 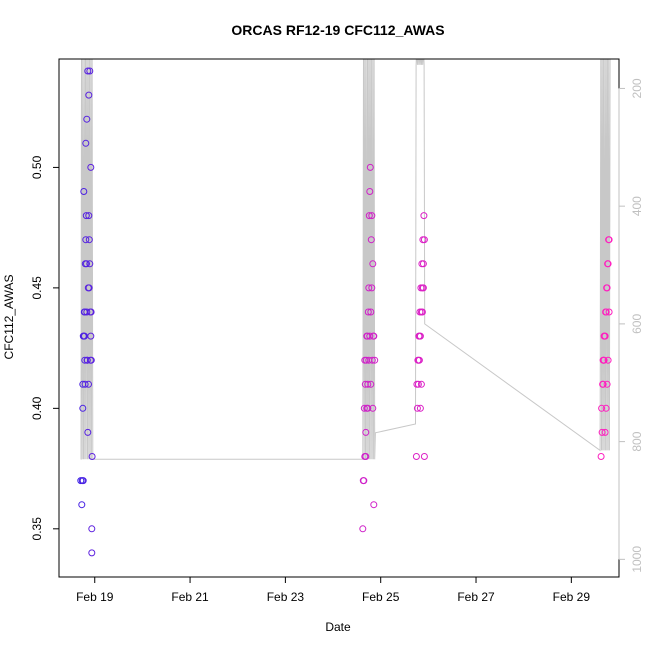 What do you see at coordinates (37, 529) in the screenshot?
I see `y-tick-label: 0.35` at bounding box center [37, 529].